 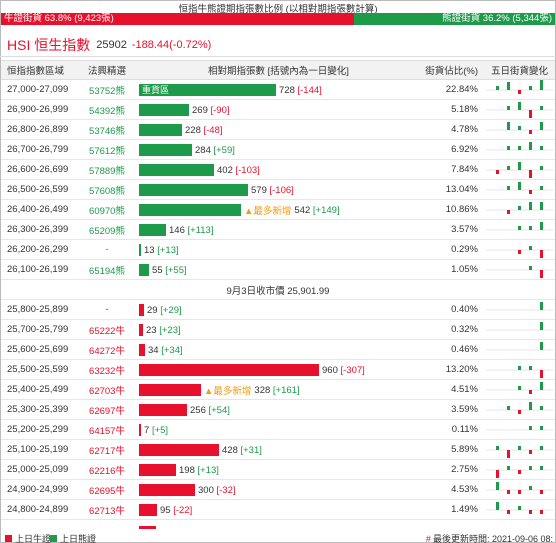 What do you see at coordinates (278, 270) in the screenshot?
I see `table-row: 26,100-26,199 65194熊 55 [+55] 1.05%` at bounding box center [278, 270].